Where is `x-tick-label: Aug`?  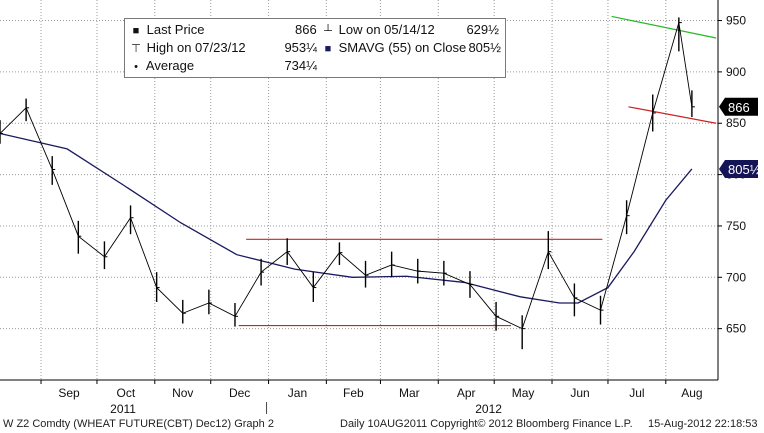
x-tick-label: Aug is located at coordinates (691, 393).